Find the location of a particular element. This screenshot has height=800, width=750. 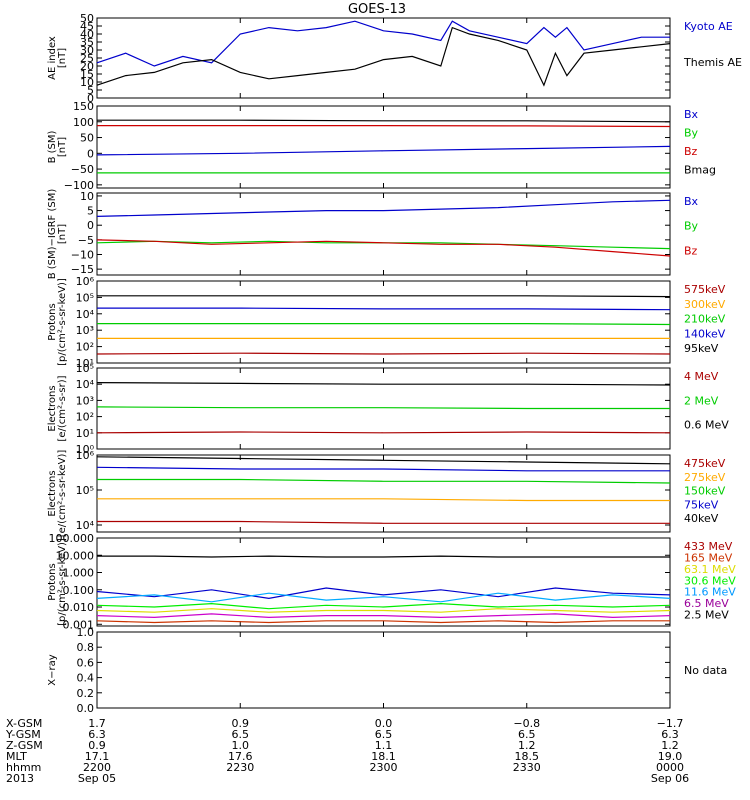

y-axis-label: [e/(cm²-s-sr-keV)] is located at coordinates (62, 494).